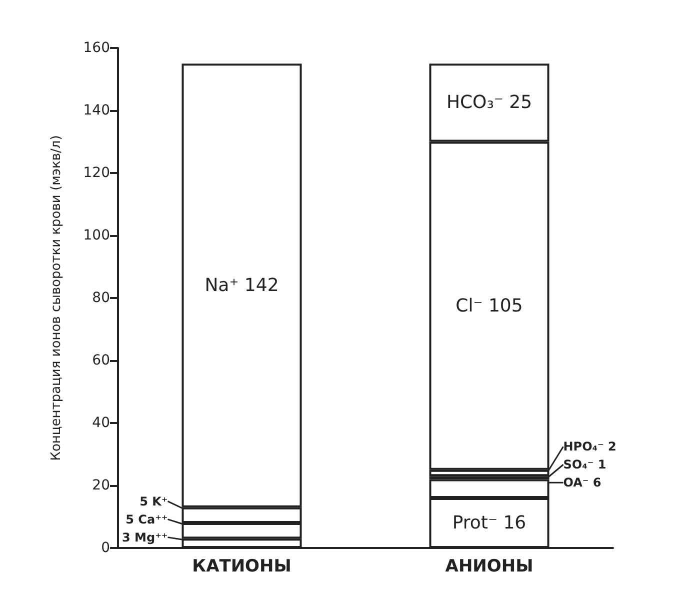  Describe the element at coordinates (242, 566) in the screenshot. I see `x-tick-label: КАТИОНЫ` at that location.